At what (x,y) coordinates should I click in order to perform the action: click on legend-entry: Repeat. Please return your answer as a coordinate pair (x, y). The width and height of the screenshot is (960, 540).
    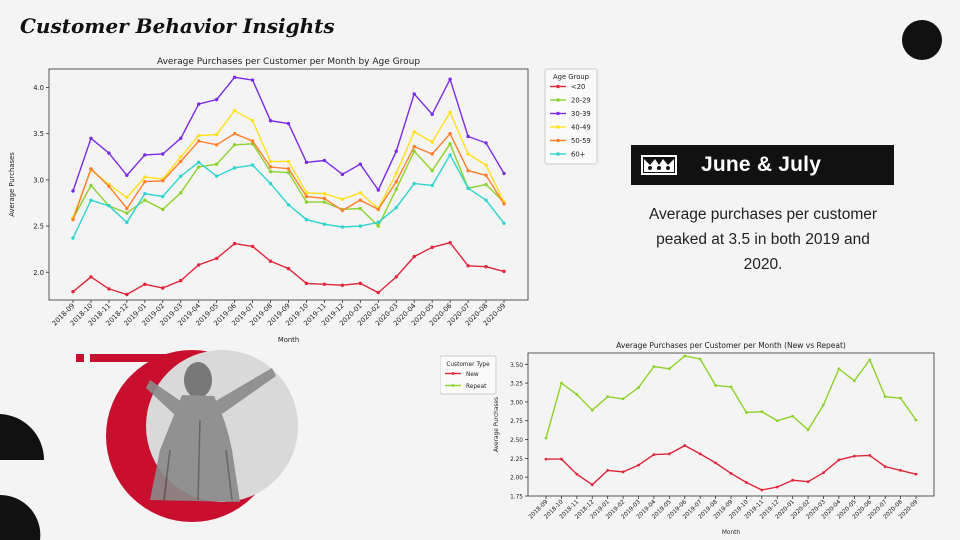
    Looking at the image, I should click on (476, 387).